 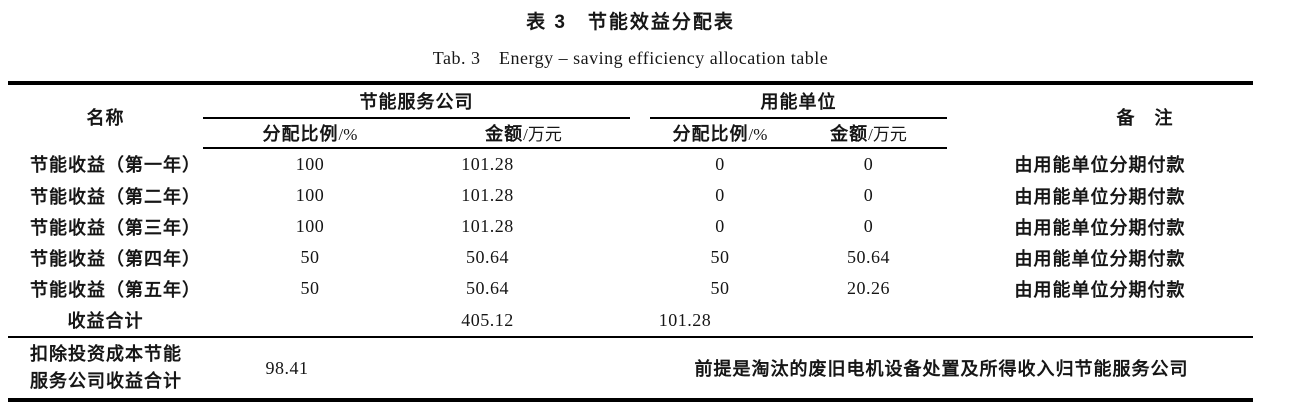 What do you see at coordinates (115, 196) in the screenshot?
I see `row-name: 节能收益（第二年）` at bounding box center [115, 196].